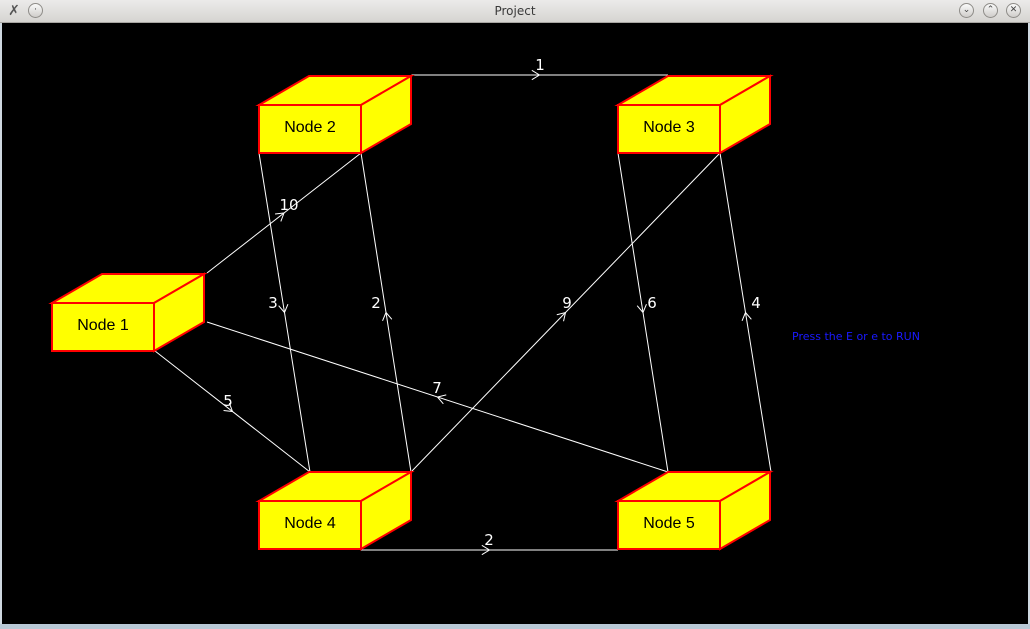 The height and width of the screenshot is (629, 1030). I want to click on node-3: Node 3, so click(694, 114).